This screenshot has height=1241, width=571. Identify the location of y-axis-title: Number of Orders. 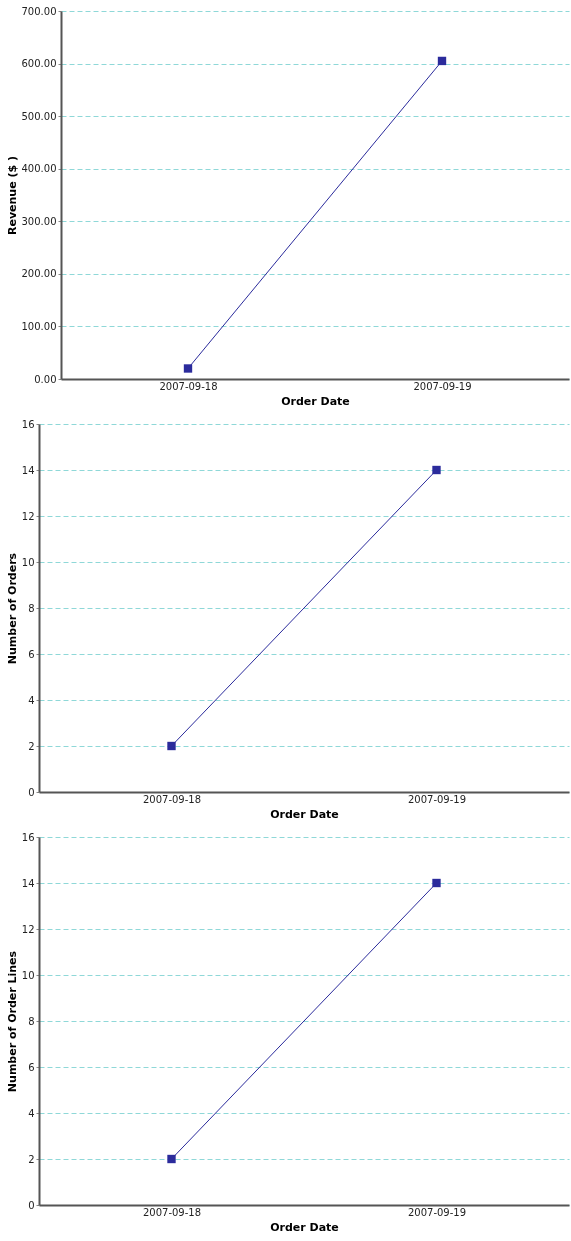
(12, 608).